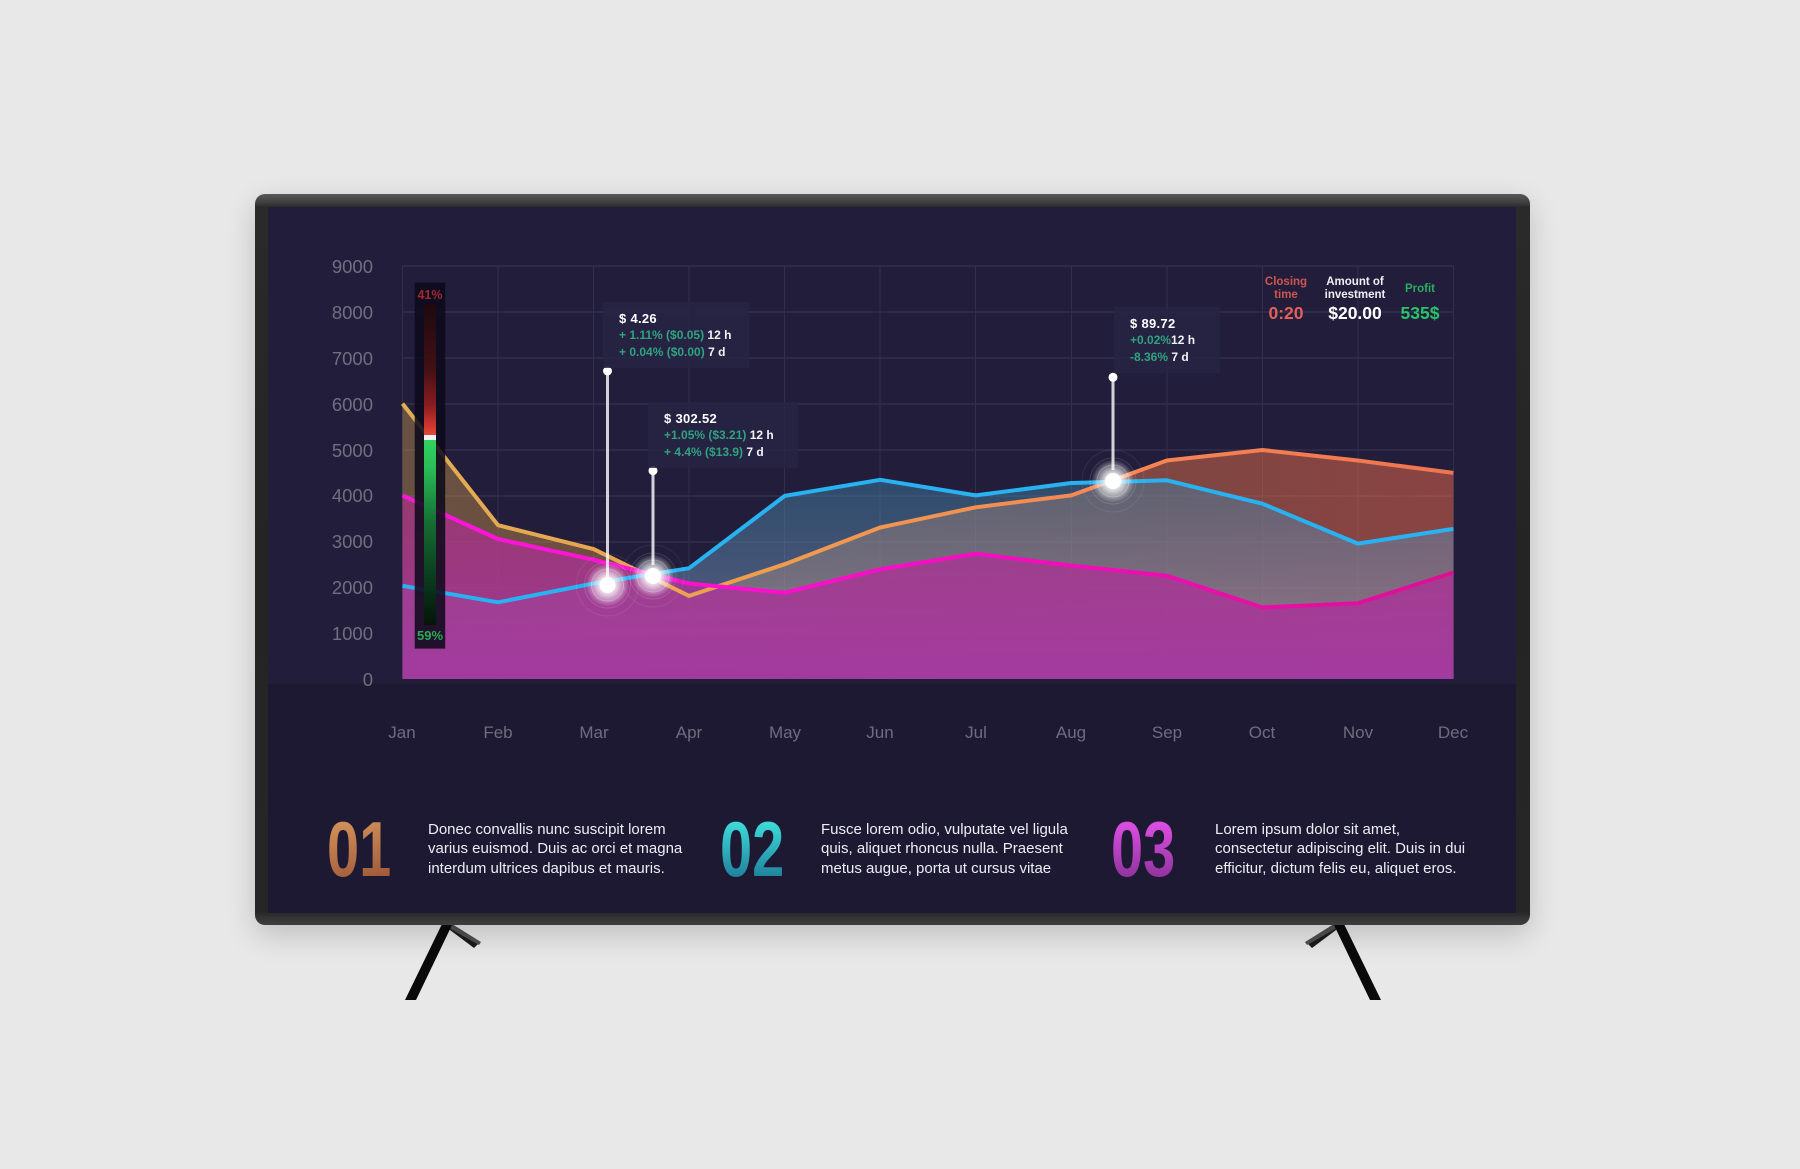 This screenshot has height=1169, width=1800. What do you see at coordinates (429, 295) in the screenshot?
I see `svg-text: 41%` at bounding box center [429, 295].